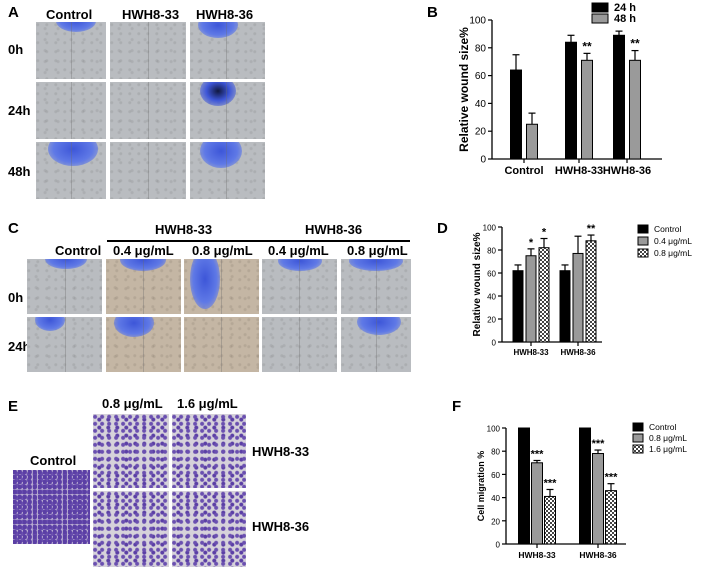 The image size is (708, 571). Describe the element at coordinates (298, 250) in the screenshot. I see `column-header-c-36-low: 0.4 μg/mL` at that location.